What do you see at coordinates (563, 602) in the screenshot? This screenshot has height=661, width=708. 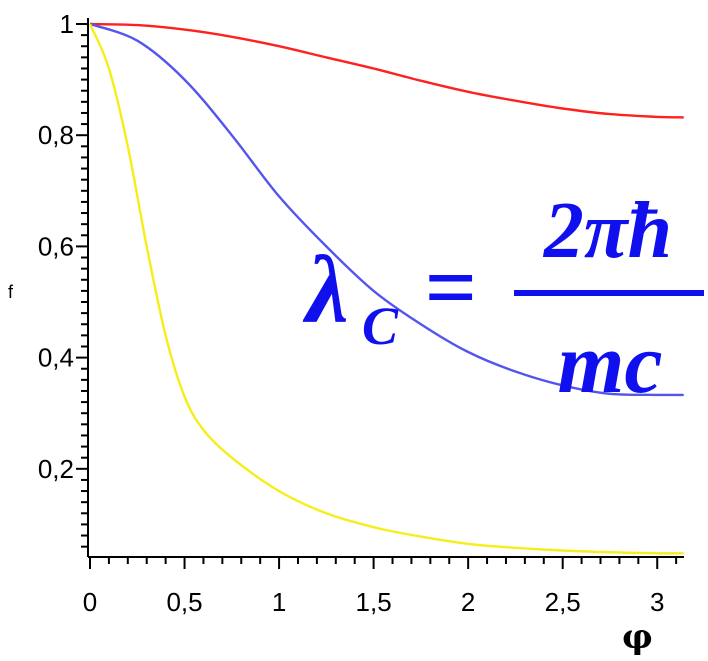 I see `x-tick-label: 2,5` at bounding box center [563, 602].